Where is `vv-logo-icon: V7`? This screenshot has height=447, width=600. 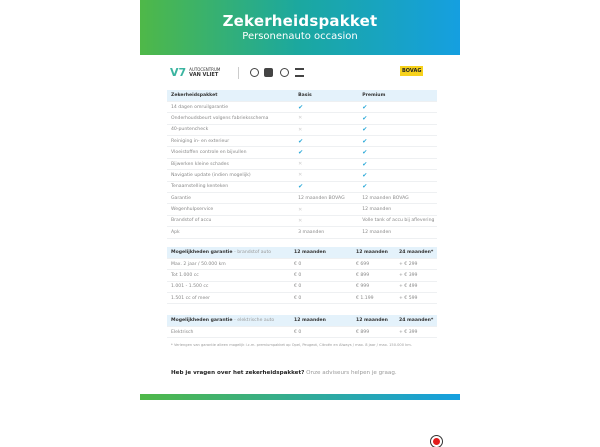 vv-logo-icon: V7 is located at coordinates (178, 72).